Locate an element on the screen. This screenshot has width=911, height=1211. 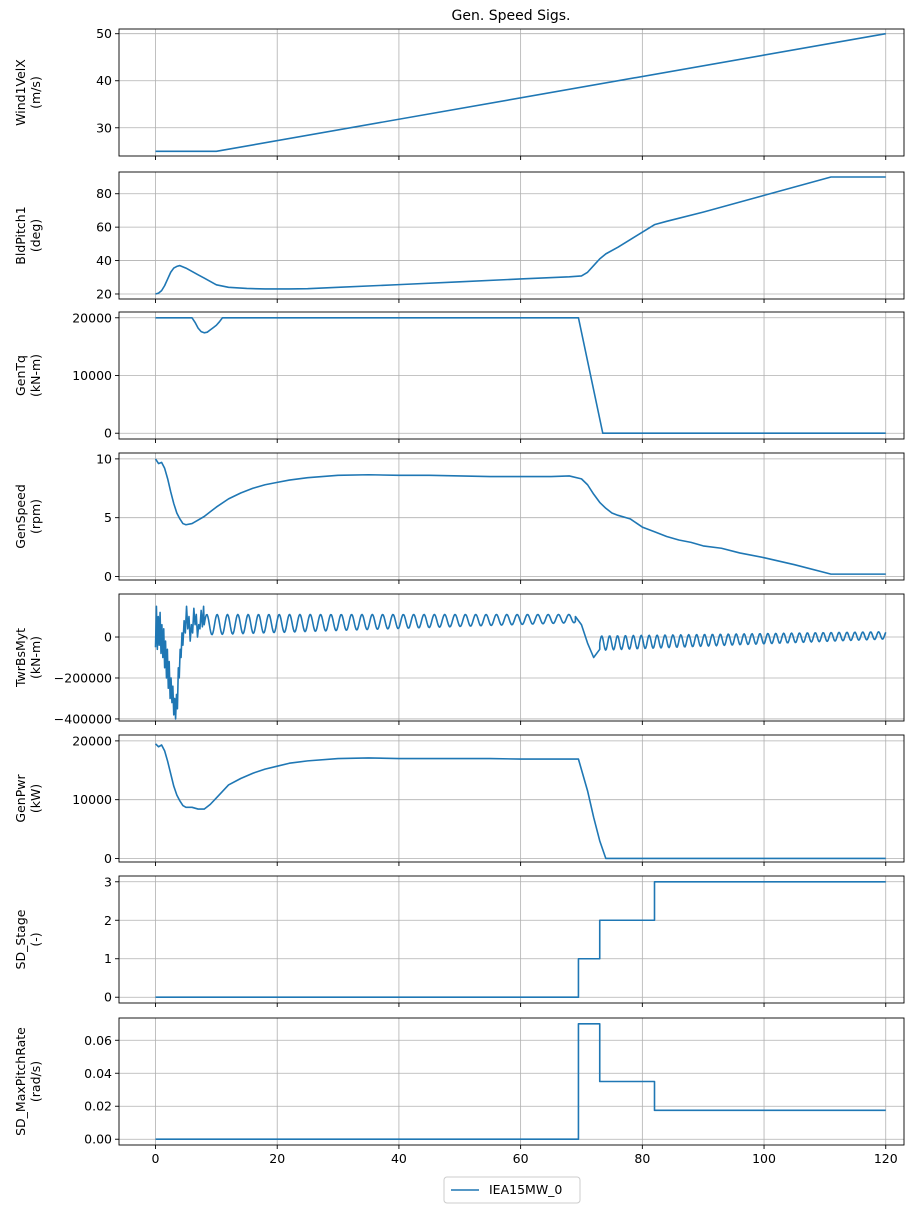
y-axis-label-line: GenPwr is located at coordinates (20, 798).